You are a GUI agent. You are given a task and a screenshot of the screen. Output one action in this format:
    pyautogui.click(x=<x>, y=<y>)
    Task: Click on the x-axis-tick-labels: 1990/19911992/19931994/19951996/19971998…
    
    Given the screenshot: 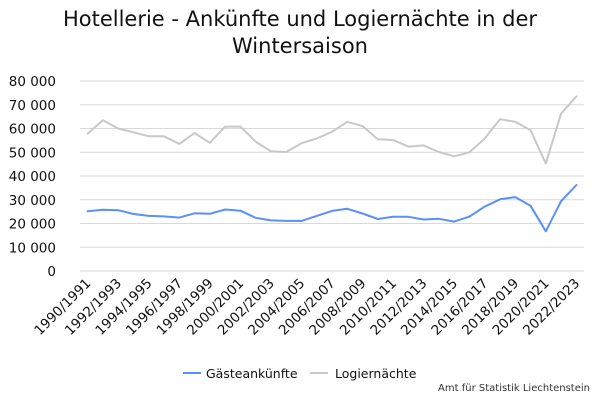 What is the action you would take?
    pyautogui.click(x=307, y=307)
    